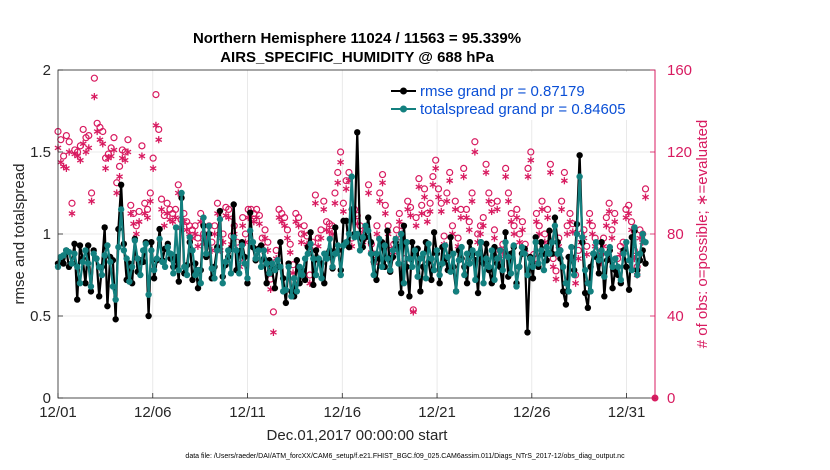 This screenshot has height=470, width=830. I want to click on y-axis-left: 0 0.5 1 1.5 2, so click(46, 234).